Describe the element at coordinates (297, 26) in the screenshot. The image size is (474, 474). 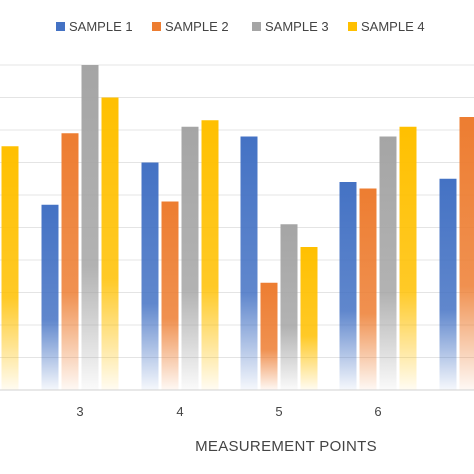
I see `legend-label: SAMPLE 3` at that location.